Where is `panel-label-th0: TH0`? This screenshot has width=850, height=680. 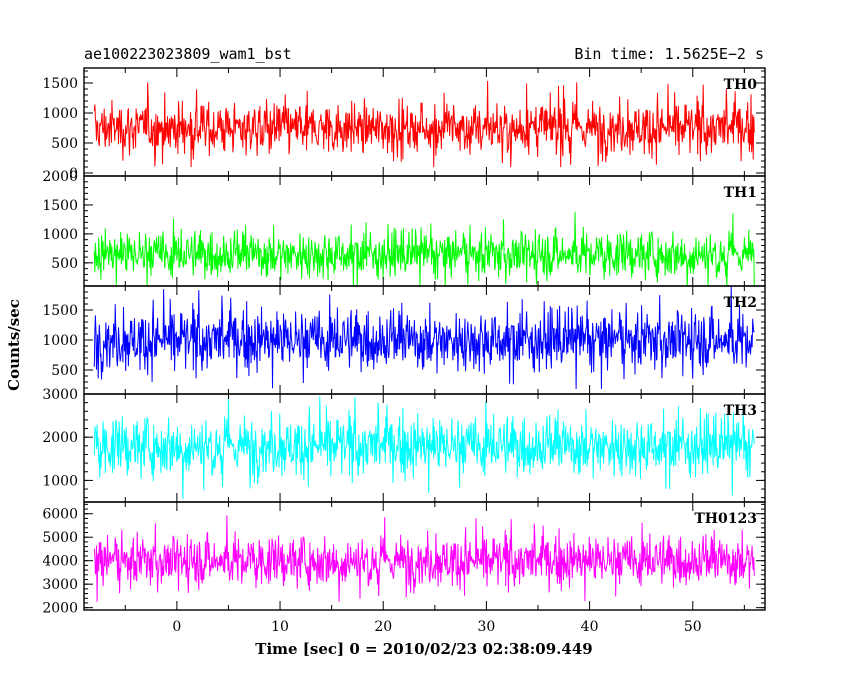 panel-label-th0: TH0 is located at coordinates (741, 85).